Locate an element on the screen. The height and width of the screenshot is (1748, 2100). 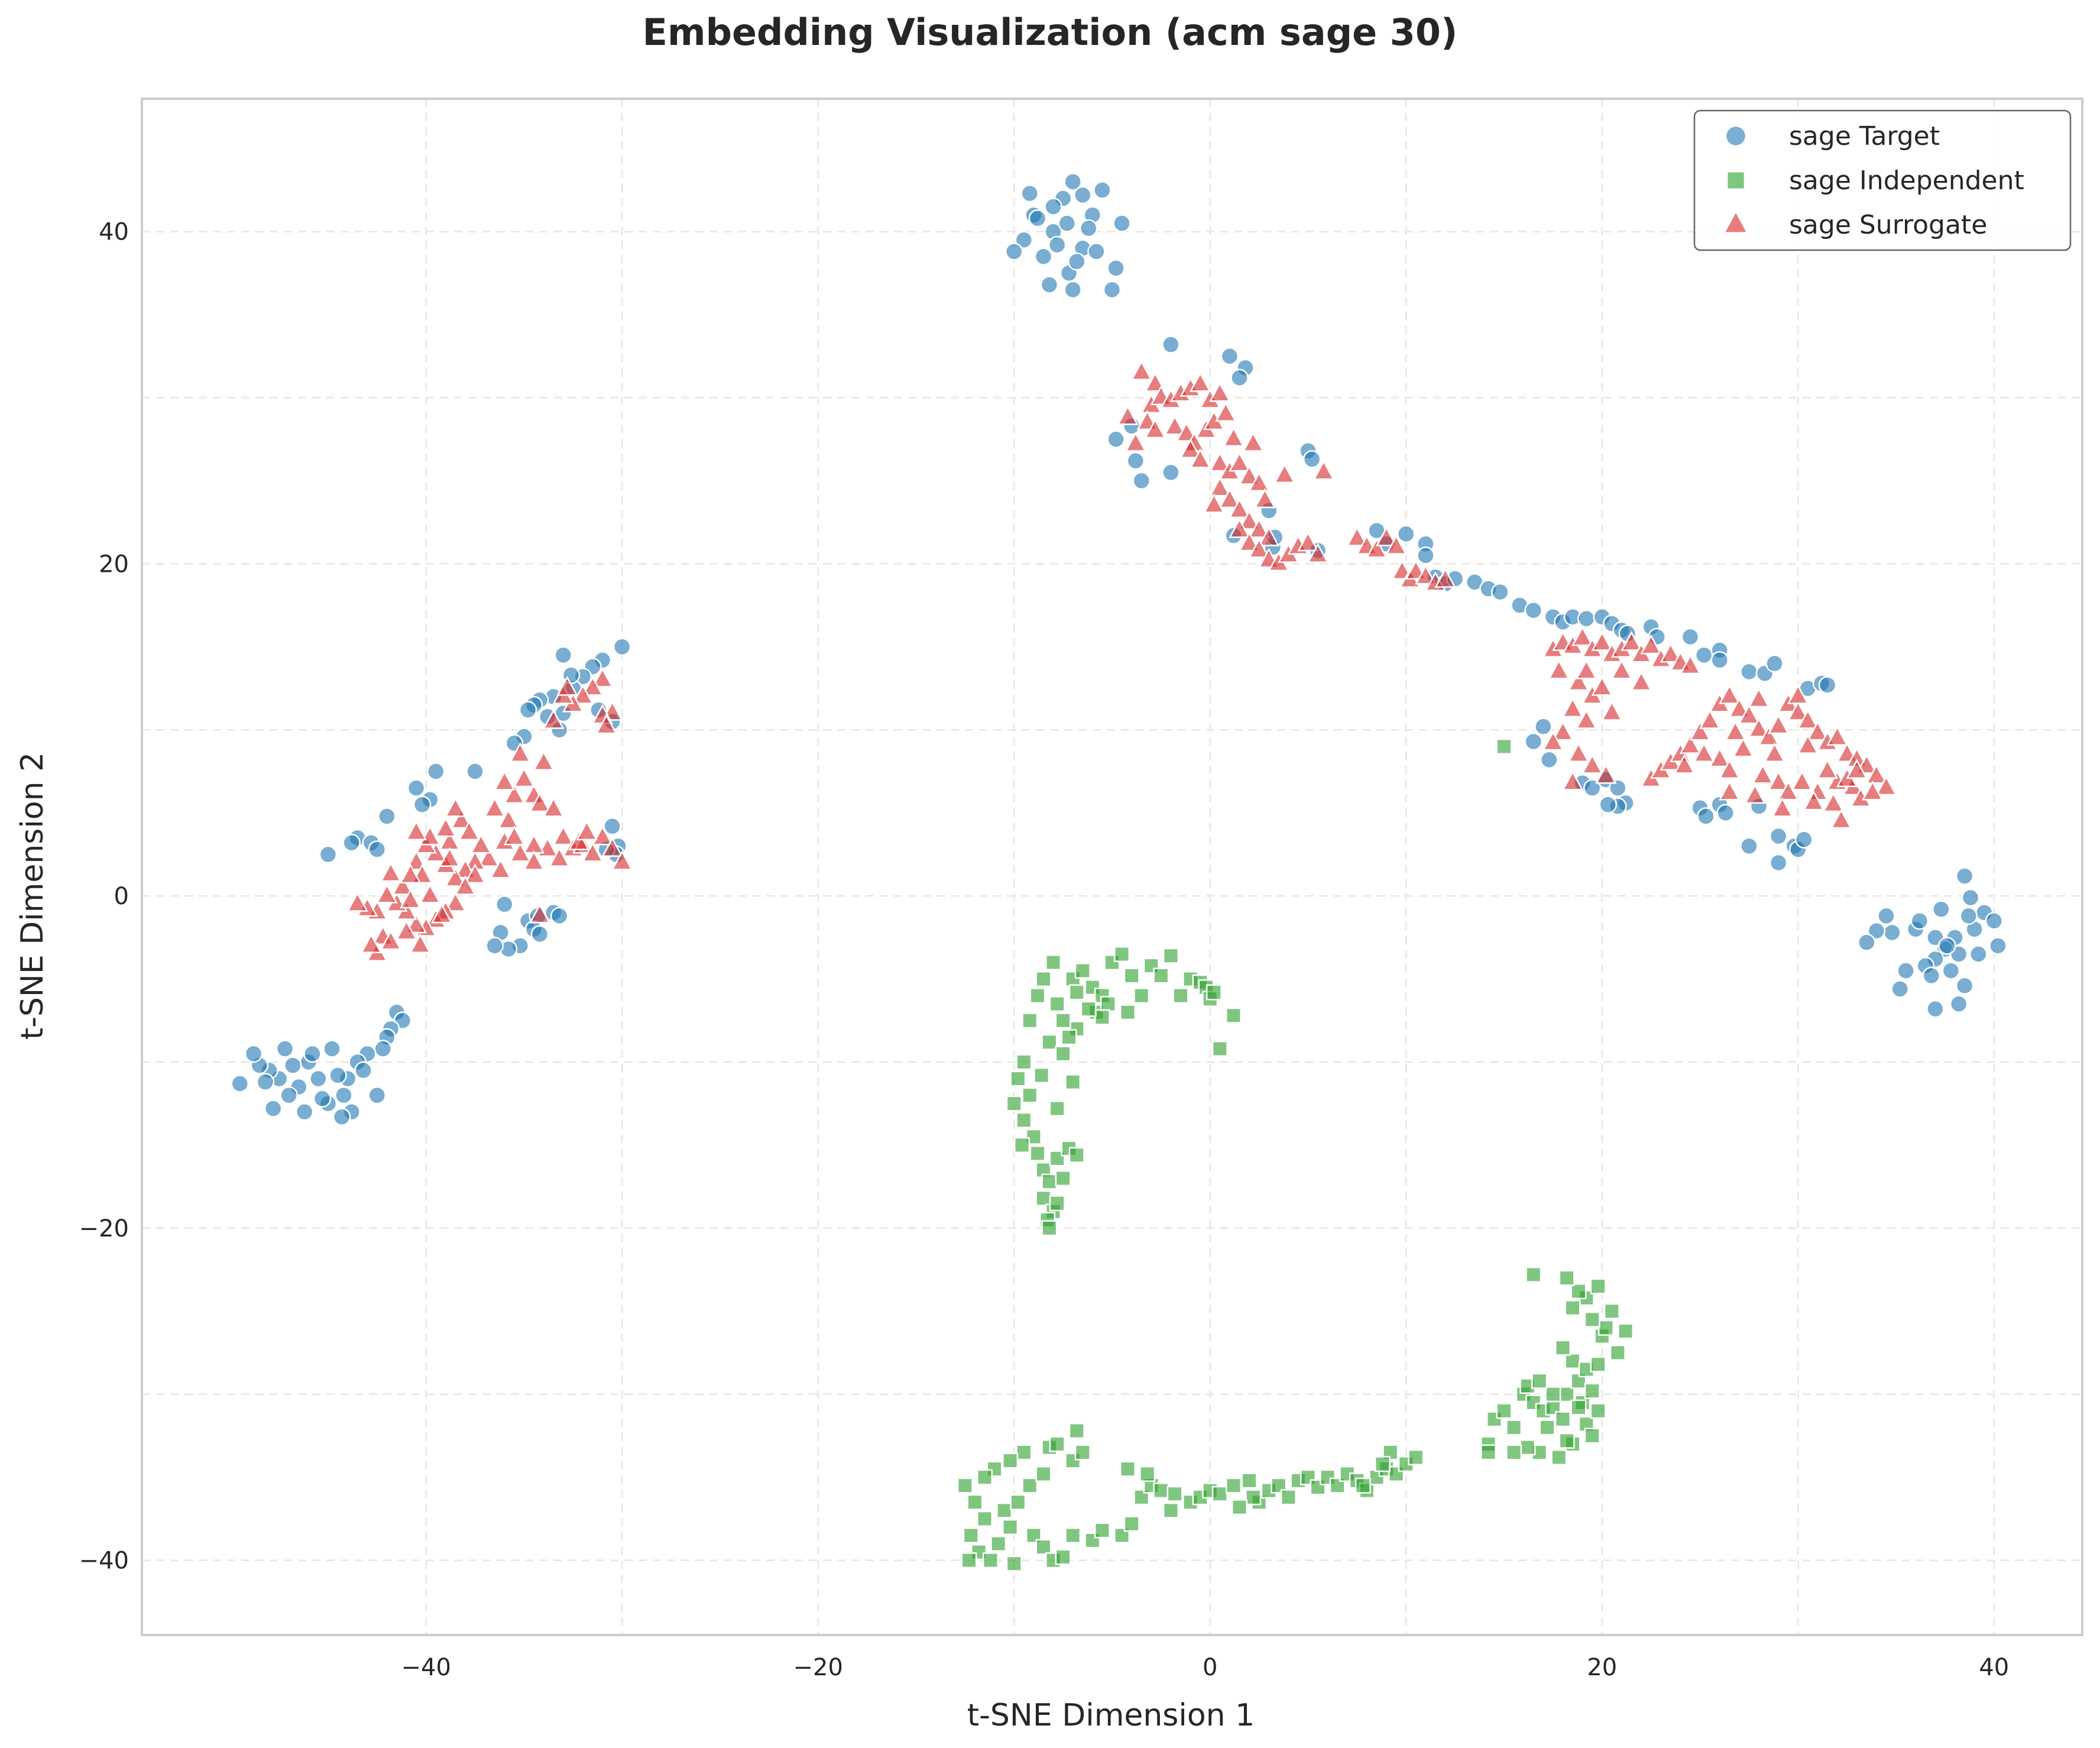
y-tick-label: −20 is located at coordinates (104, 1228).